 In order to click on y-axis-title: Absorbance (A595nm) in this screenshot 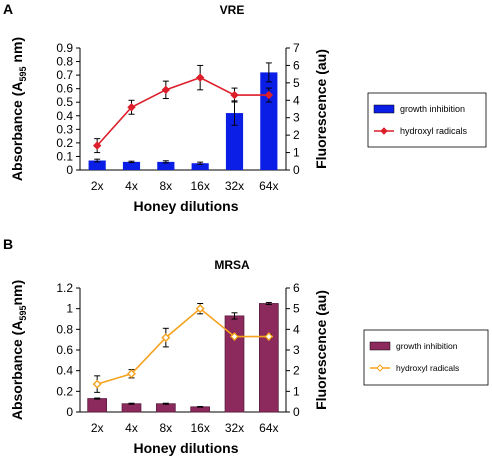, I will do `click(18, 350)`.